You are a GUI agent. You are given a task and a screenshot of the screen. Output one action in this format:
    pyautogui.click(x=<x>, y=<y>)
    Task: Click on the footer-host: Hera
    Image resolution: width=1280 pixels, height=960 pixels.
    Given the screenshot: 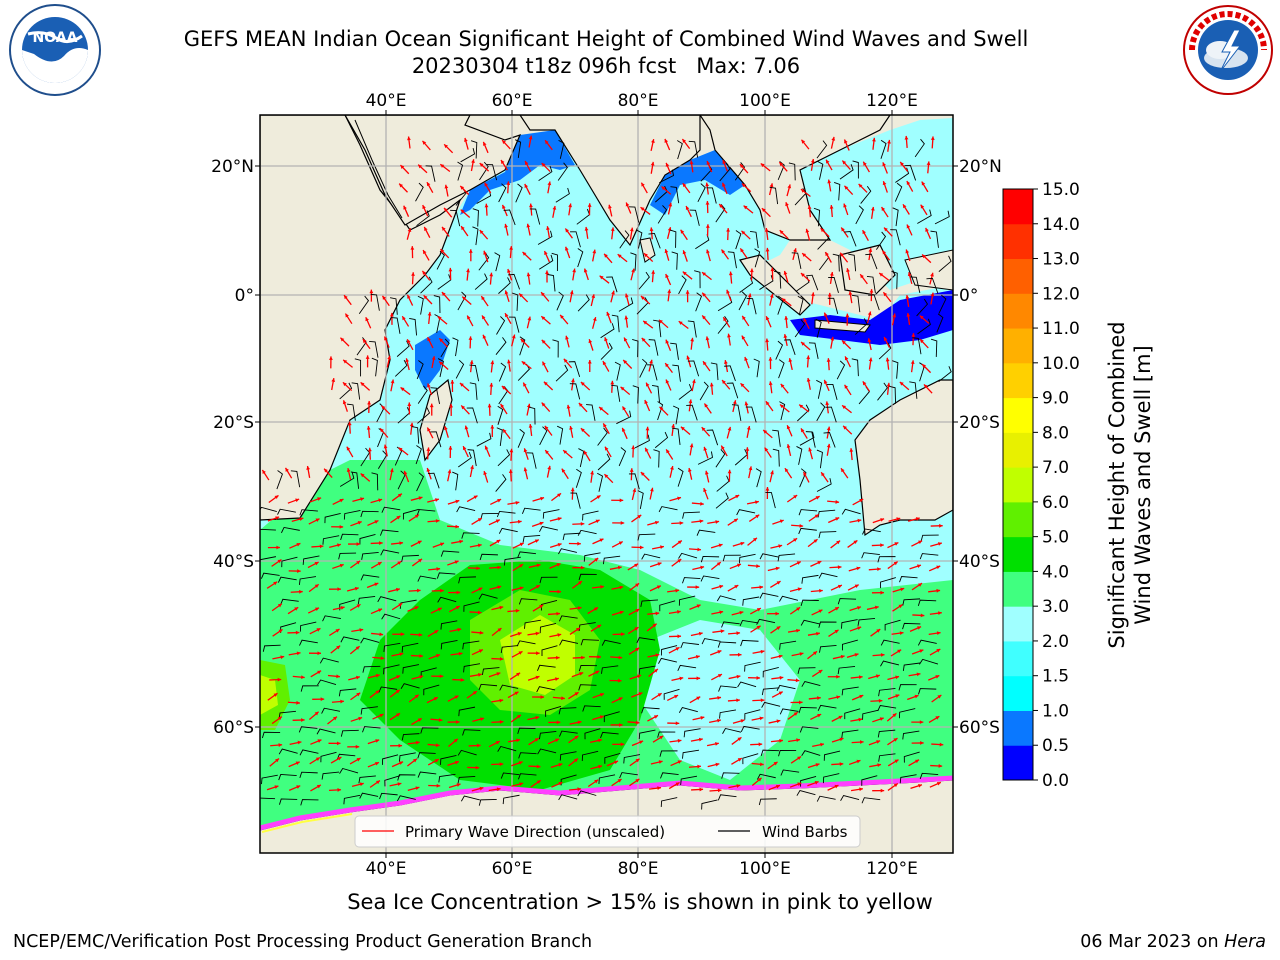 What is the action you would take?
    pyautogui.click(x=1245, y=942)
    